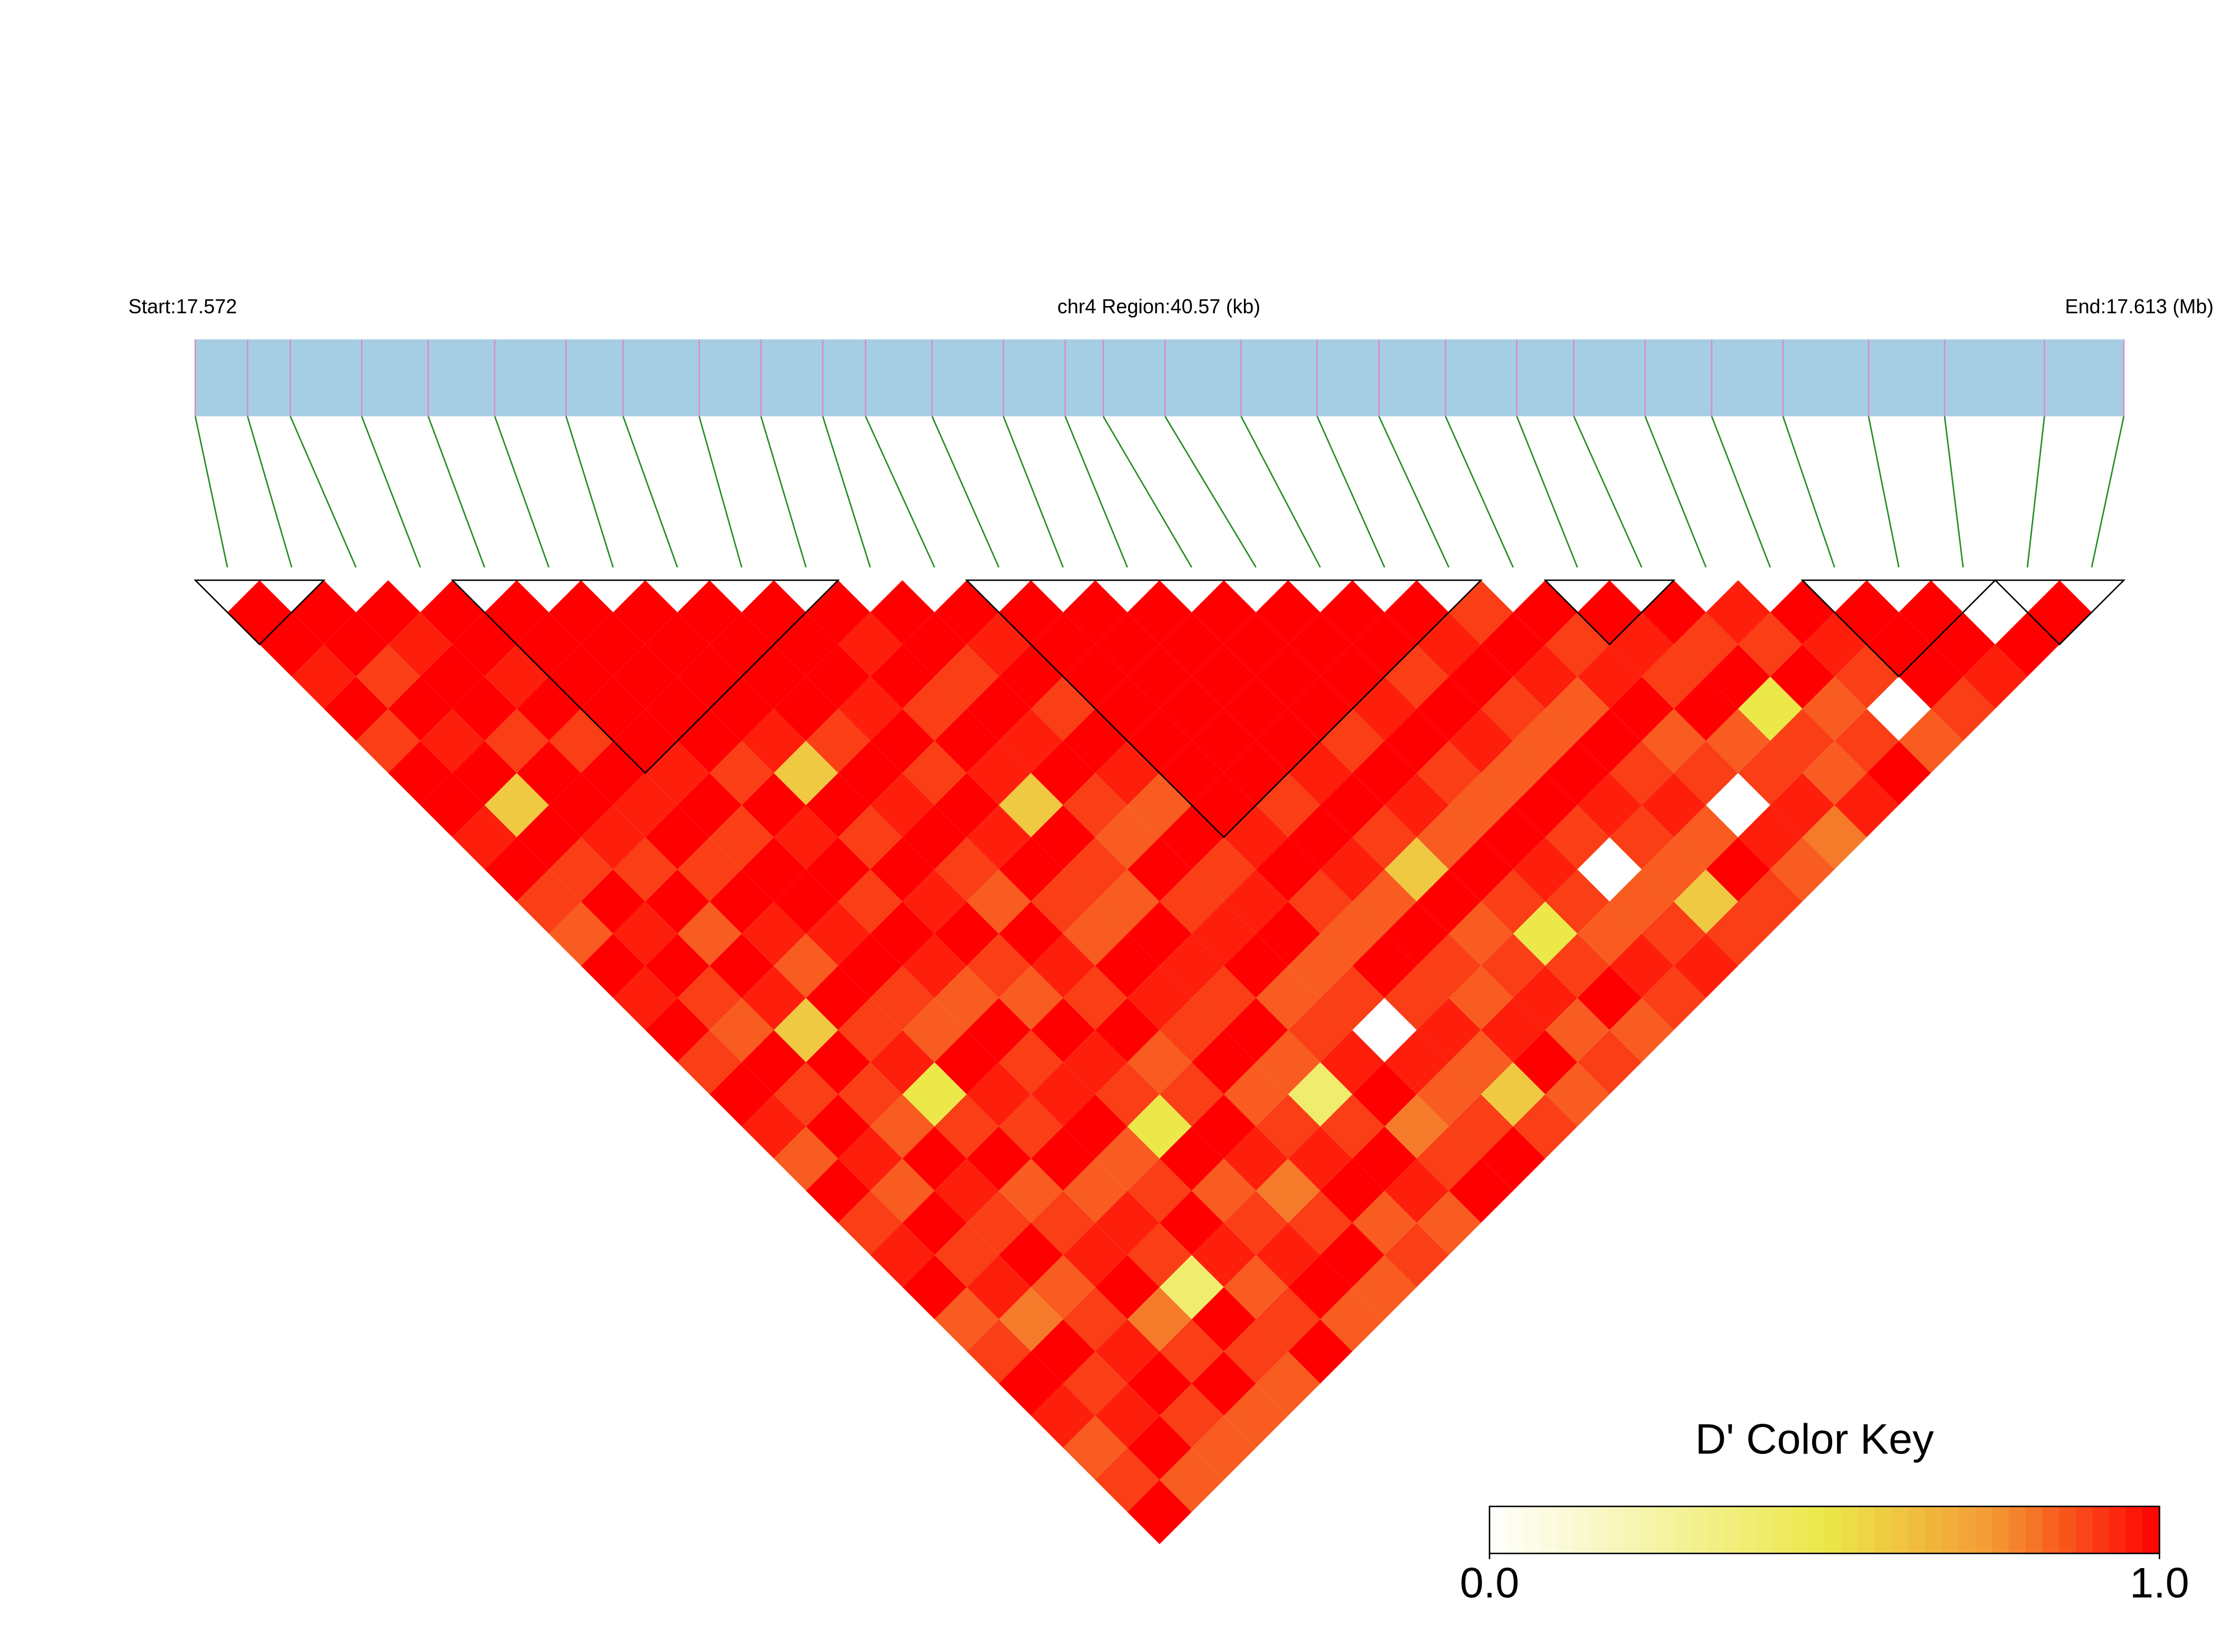 Image resolution: width=2235 pixels, height=1652 pixels. Describe the element at coordinates (1159, 378) in the screenshot. I see `position-track` at that location.